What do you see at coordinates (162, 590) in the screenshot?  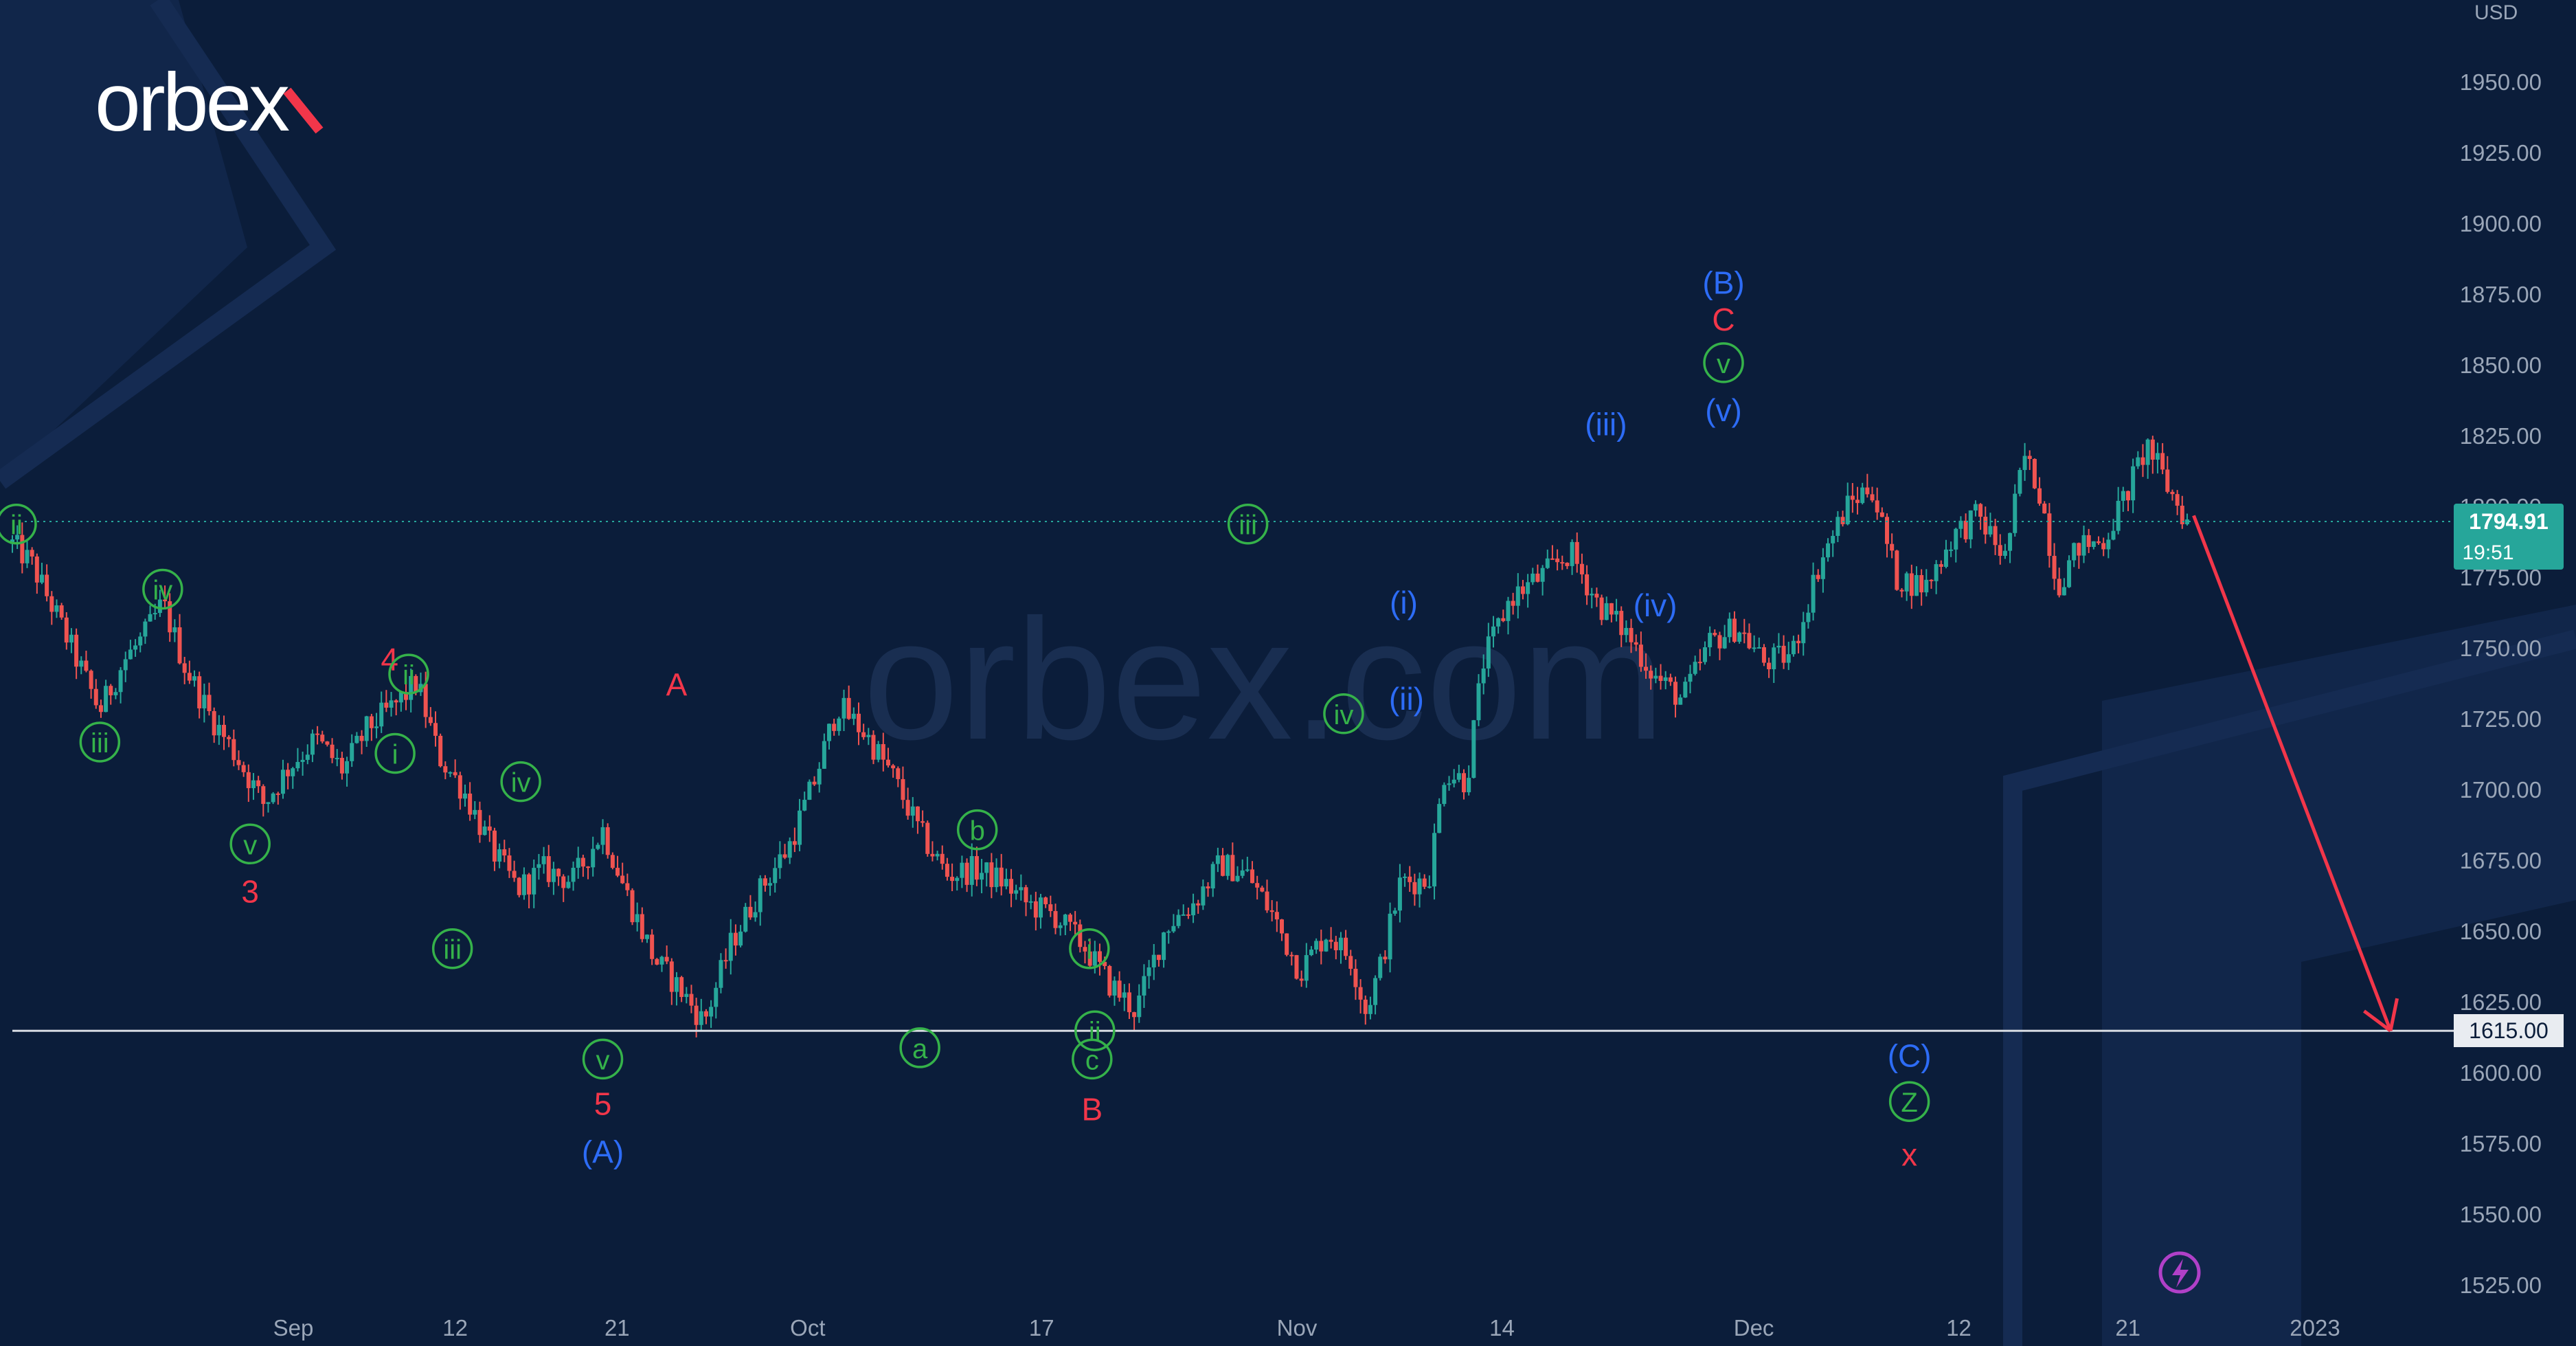 I see `wave-label: iv` at bounding box center [162, 590].